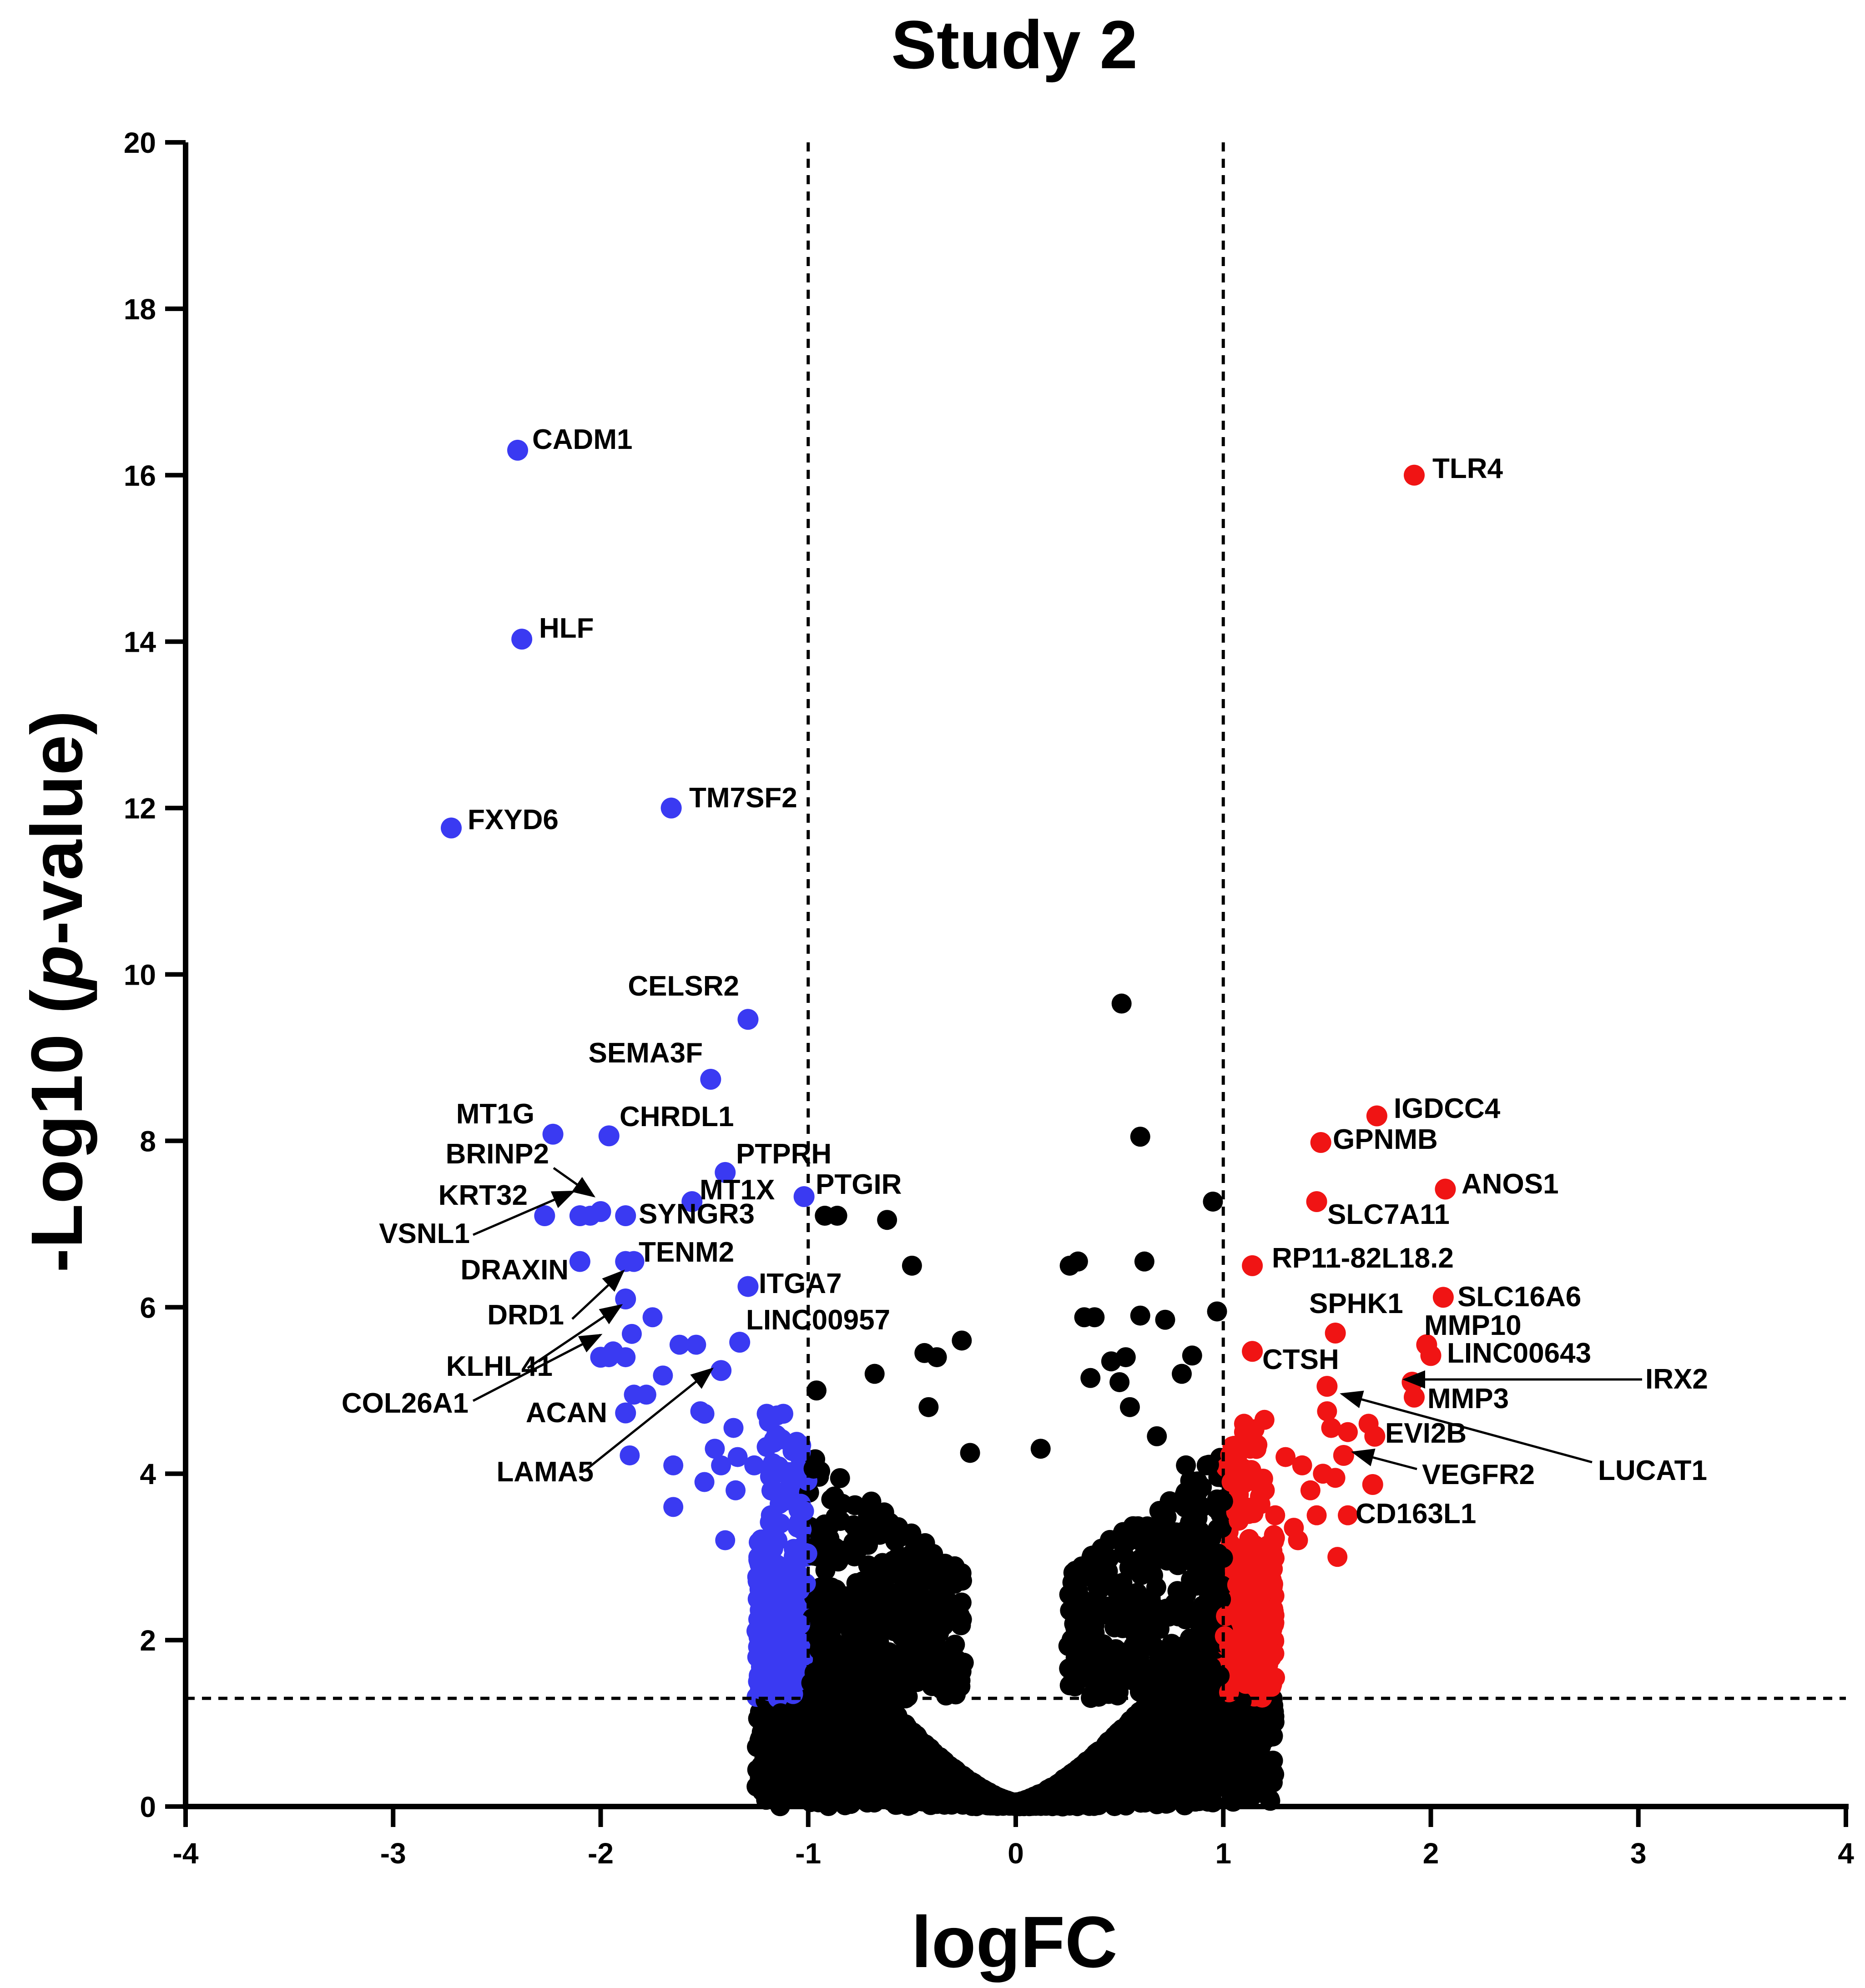 The width and height of the screenshot is (1865, 1988). What do you see at coordinates (1016, 1613) in the screenshot?
I see `background-gene-cloud` at bounding box center [1016, 1613].